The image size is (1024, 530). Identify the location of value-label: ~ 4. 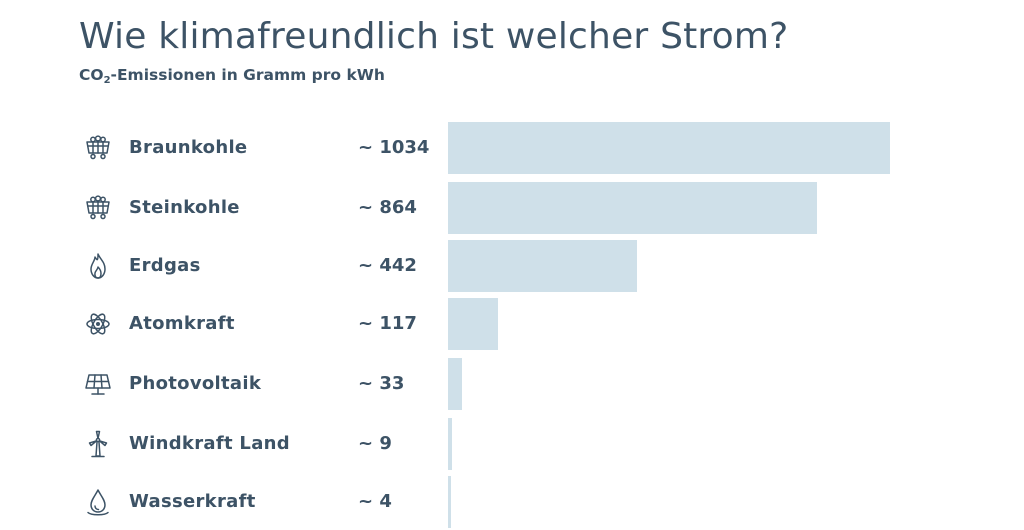
(375, 501).